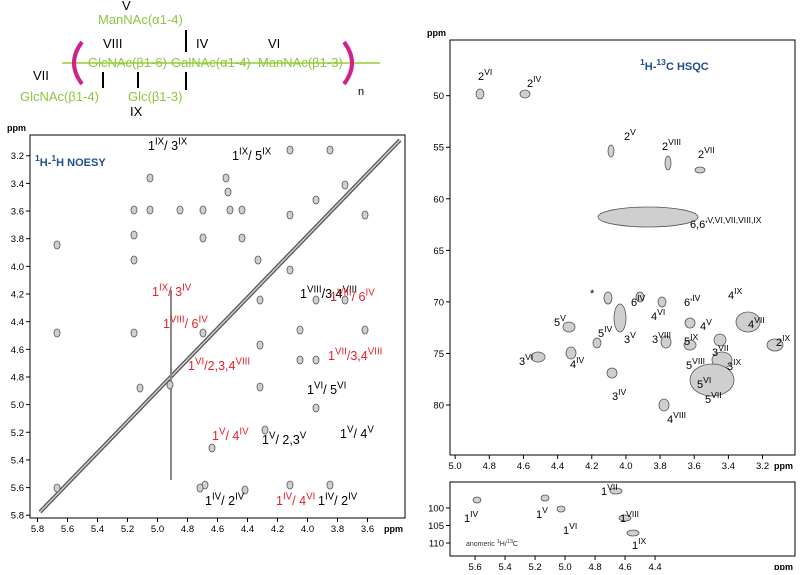 The height and width of the screenshot is (575, 800). I want to click on panel-title: 1H-1H NOESY, so click(70, 161).